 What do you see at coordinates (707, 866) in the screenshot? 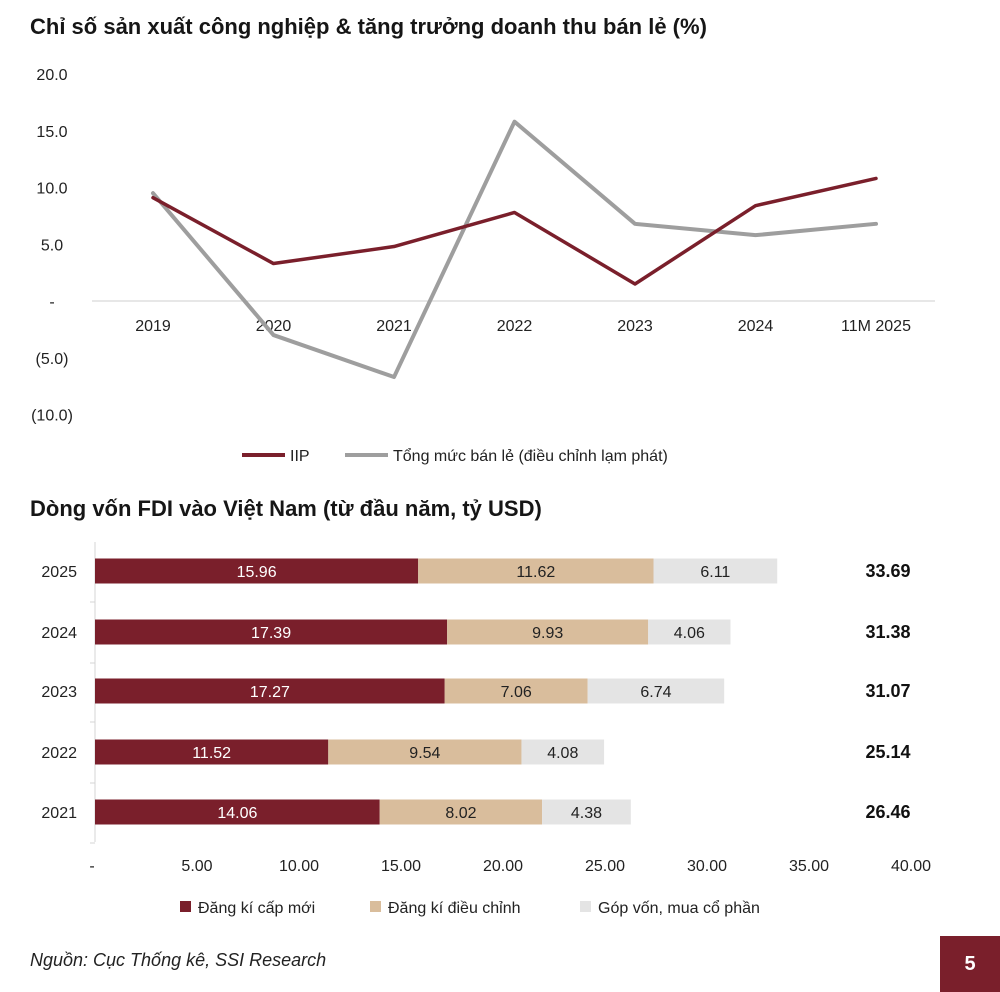
I see `x-tick-label: 30.00` at bounding box center [707, 866].